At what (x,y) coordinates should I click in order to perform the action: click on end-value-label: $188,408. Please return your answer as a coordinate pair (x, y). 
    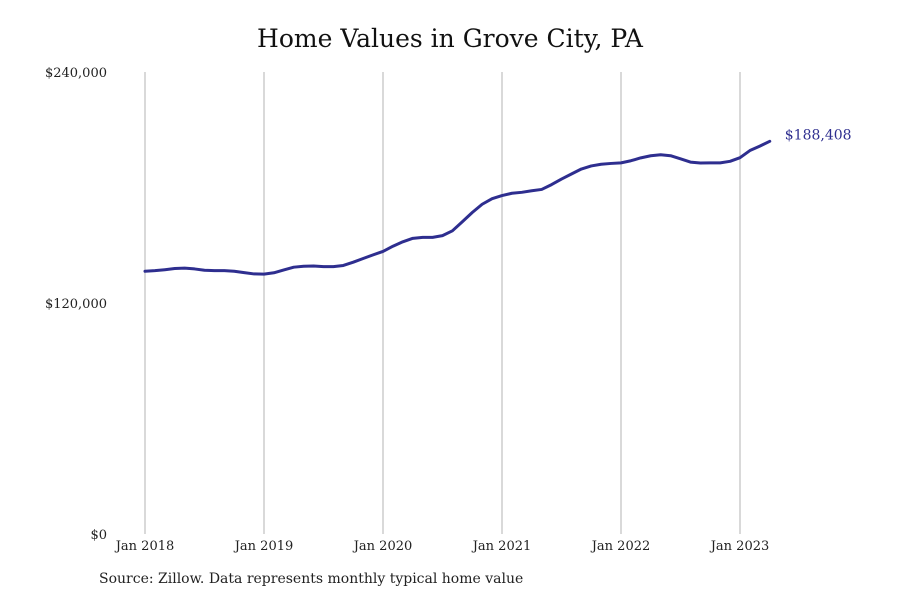
    Looking at the image, I should click on (818, 135).